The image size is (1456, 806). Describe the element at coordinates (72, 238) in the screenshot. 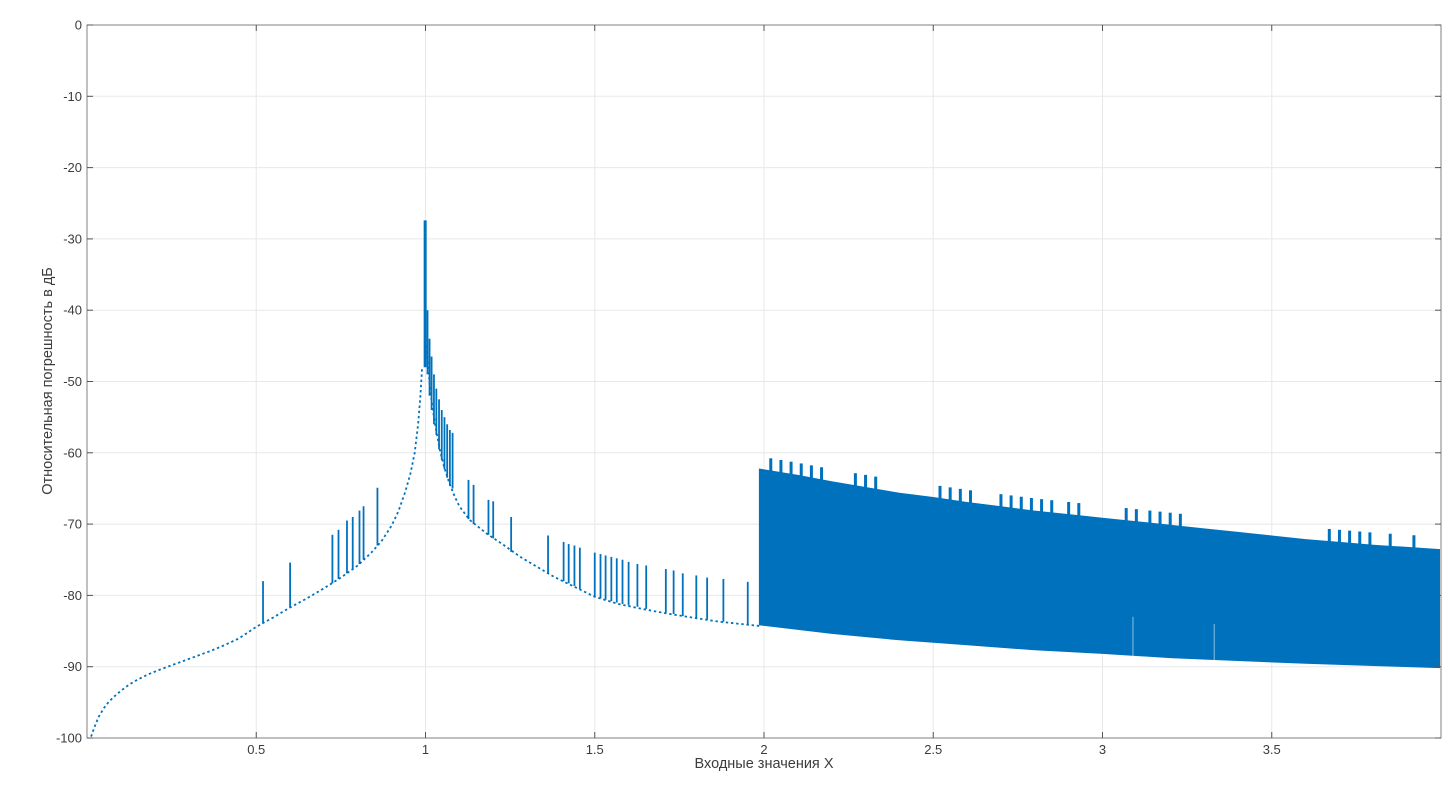

I see `y-tick-label: -30` at that location.